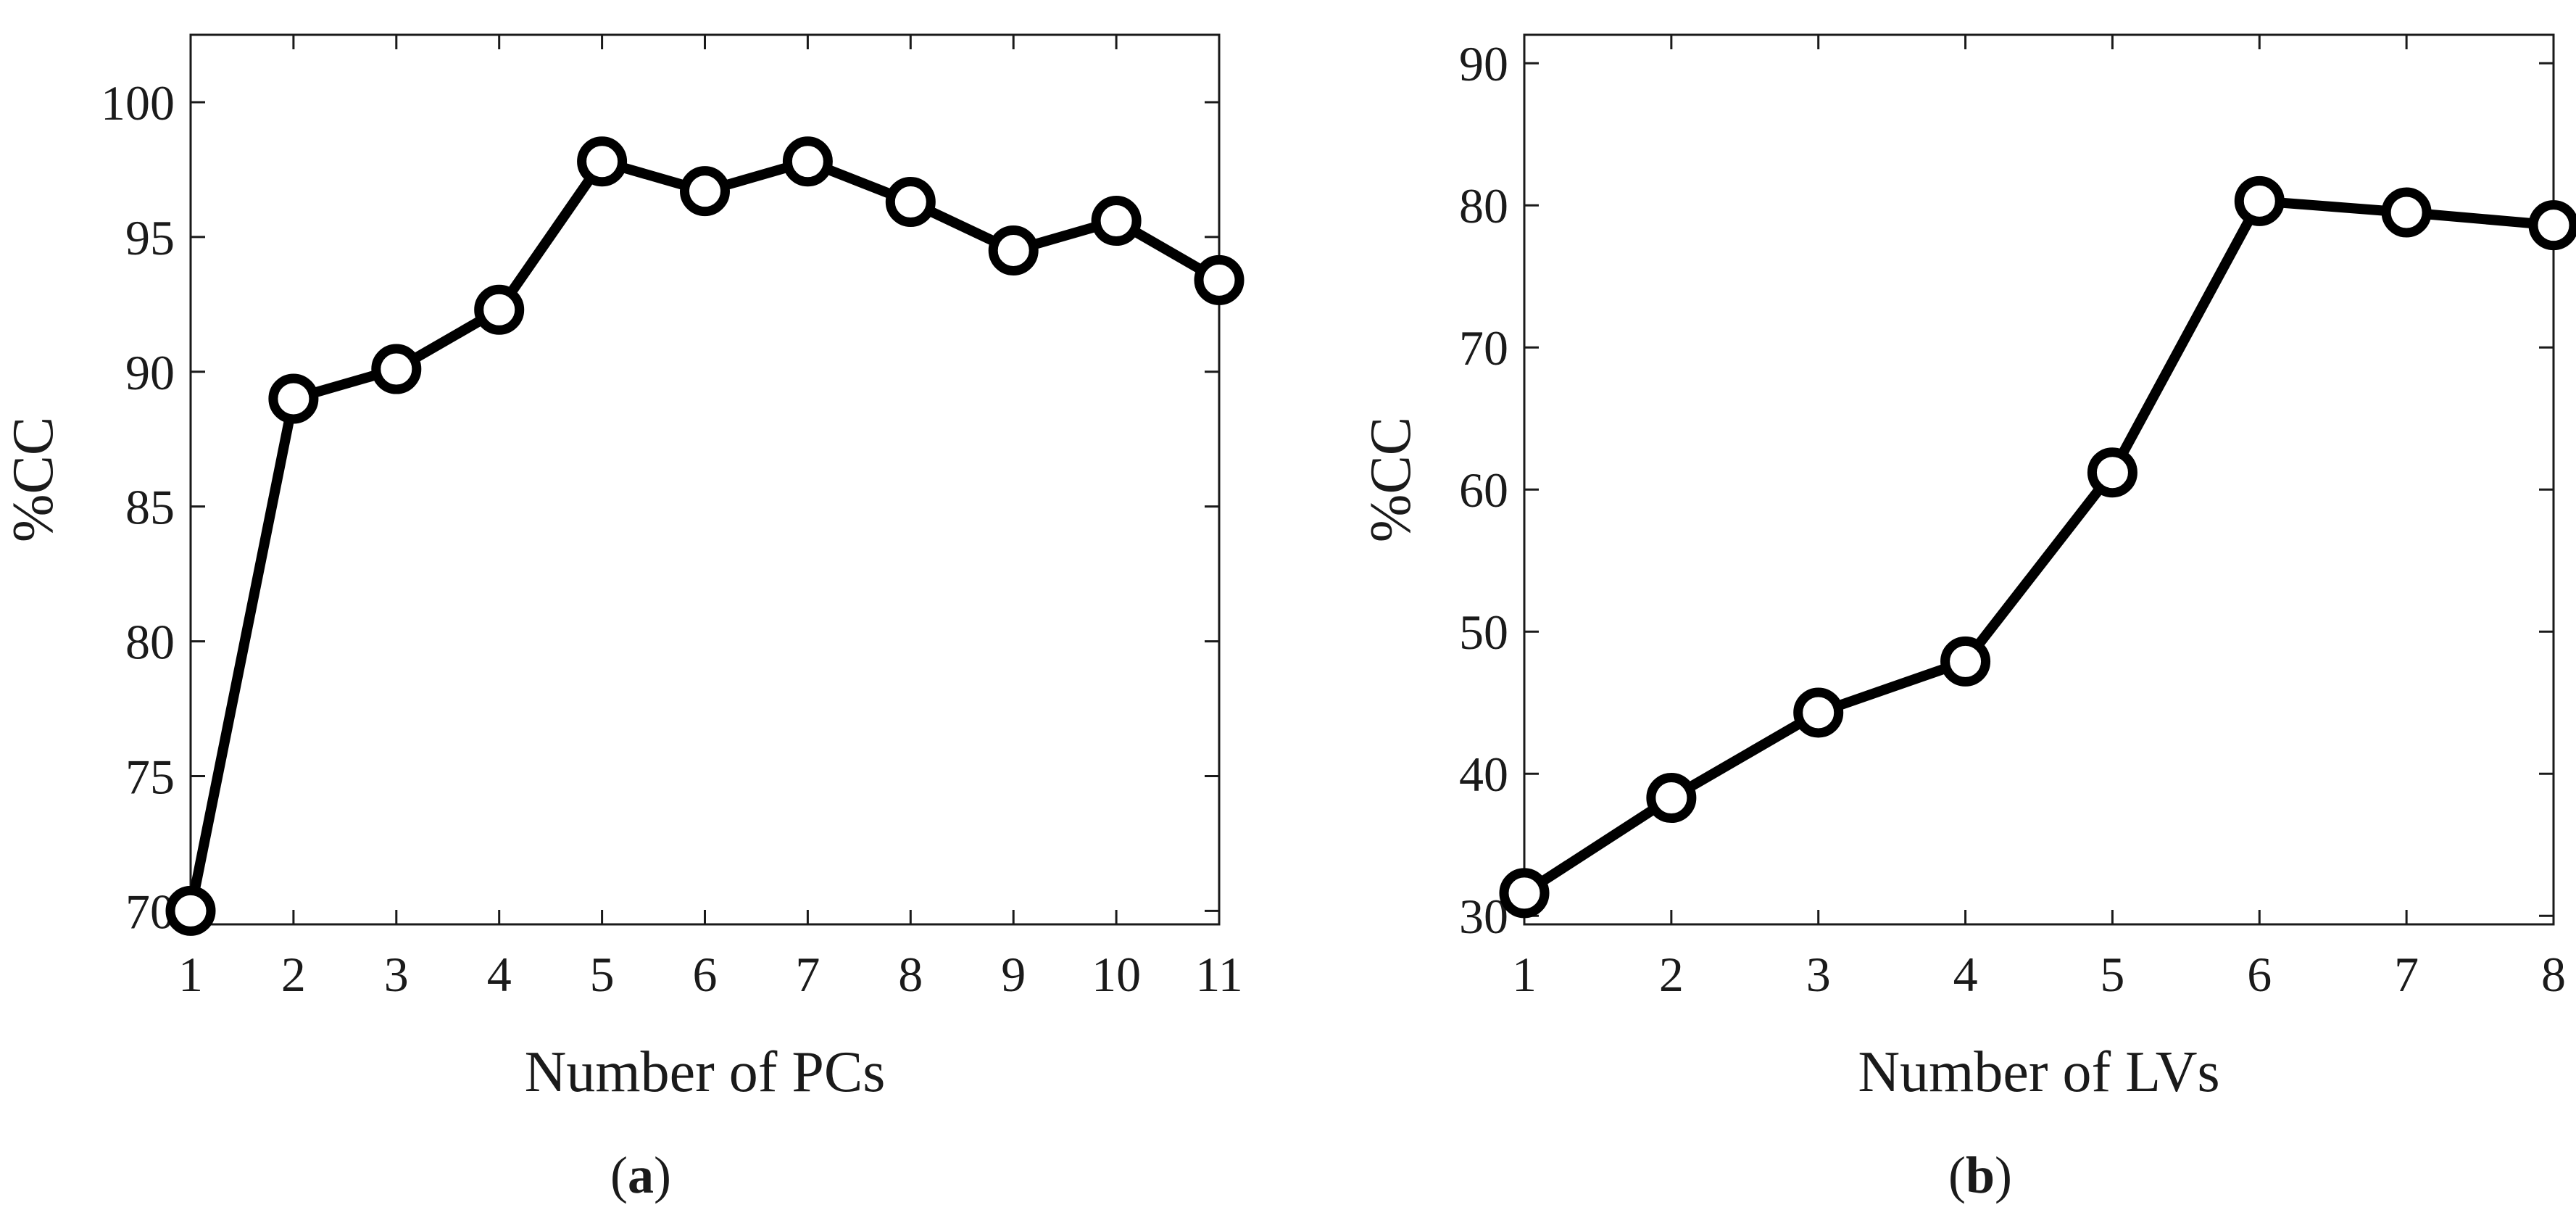 The width and height of the screenshot is (2576, 1210). Describe the element at coordinates (1483, 491) in the screenshot. I see `y-tick-label: 60` at that location.